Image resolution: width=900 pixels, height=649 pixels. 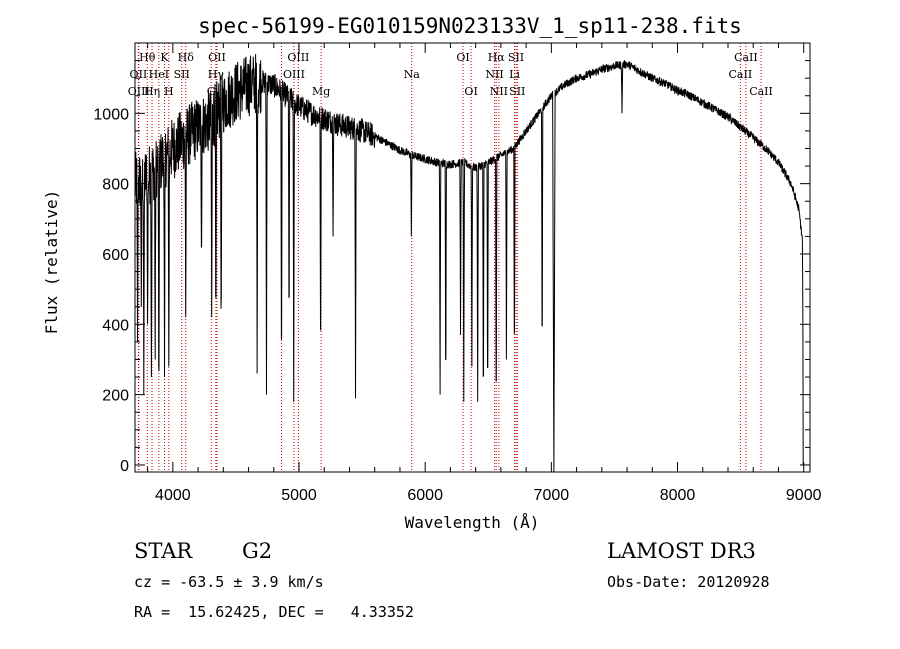 I want to click on spectral-line-label: Hδ, so click(x=186, y=57).